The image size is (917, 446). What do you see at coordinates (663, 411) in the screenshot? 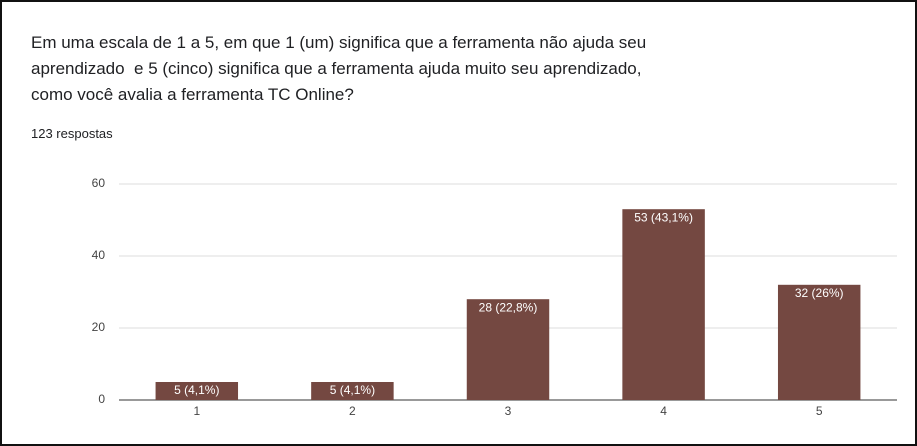
I see `x-tick-label: 4` at bounding box center [663, 411].